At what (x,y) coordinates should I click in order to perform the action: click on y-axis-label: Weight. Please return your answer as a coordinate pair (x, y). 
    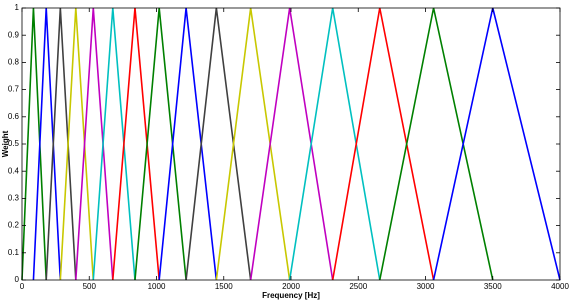
    Looking at the image, I should click on (5, 143).